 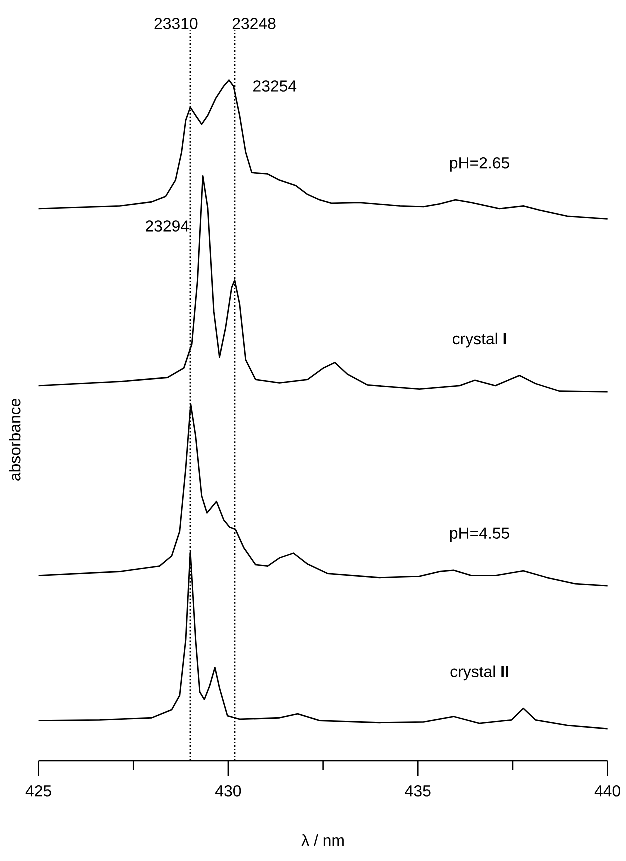 What do you see at coordinates (480, 535) in the screenshot?
I see `series-label: pH=4.55` at bounding box center [480, 535].